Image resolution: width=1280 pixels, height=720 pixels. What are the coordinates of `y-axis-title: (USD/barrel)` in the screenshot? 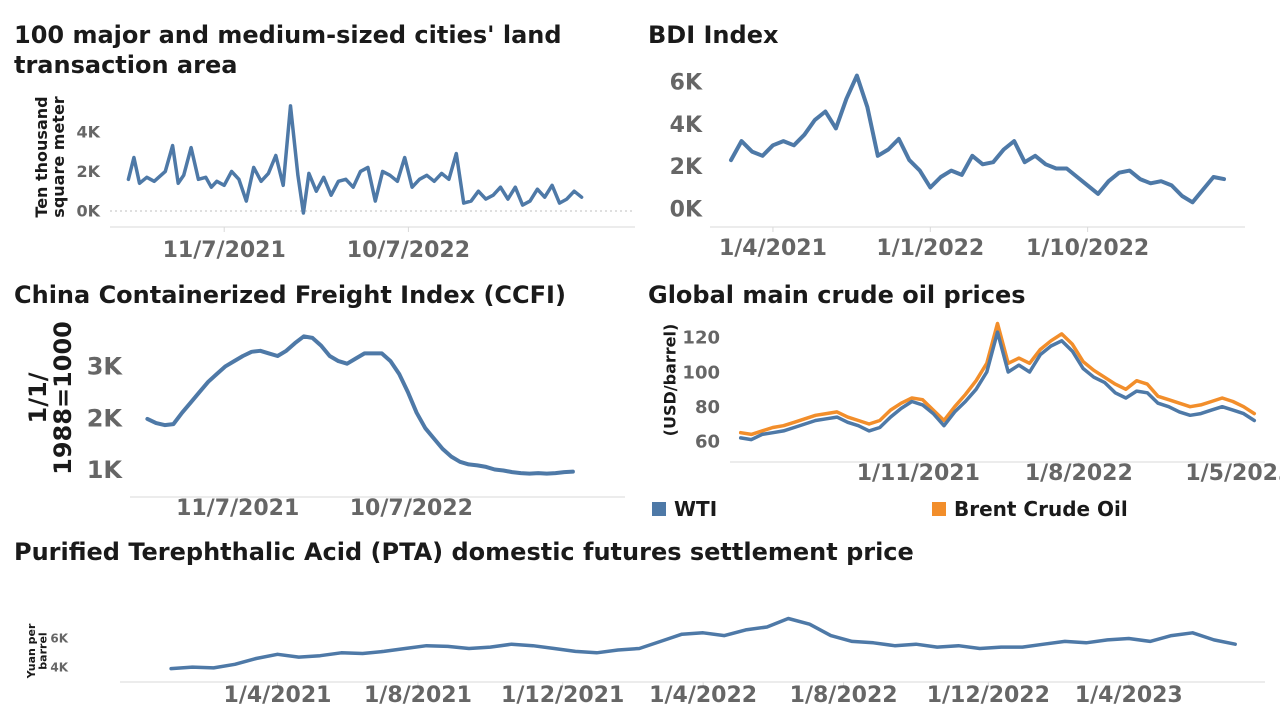 It's located at (670, 380).